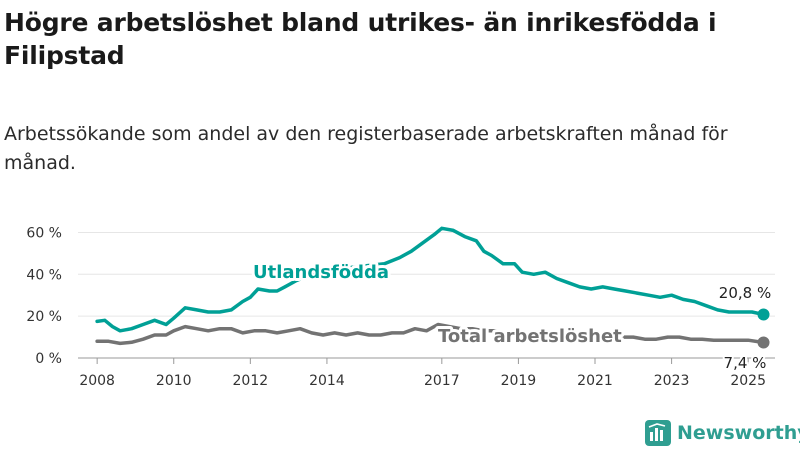 This screenshot has width=800, height=450. Describe the element at coordinates (530, 336) in the screenshot. I see `series-name-total: Total arbetslöshet` at that location.